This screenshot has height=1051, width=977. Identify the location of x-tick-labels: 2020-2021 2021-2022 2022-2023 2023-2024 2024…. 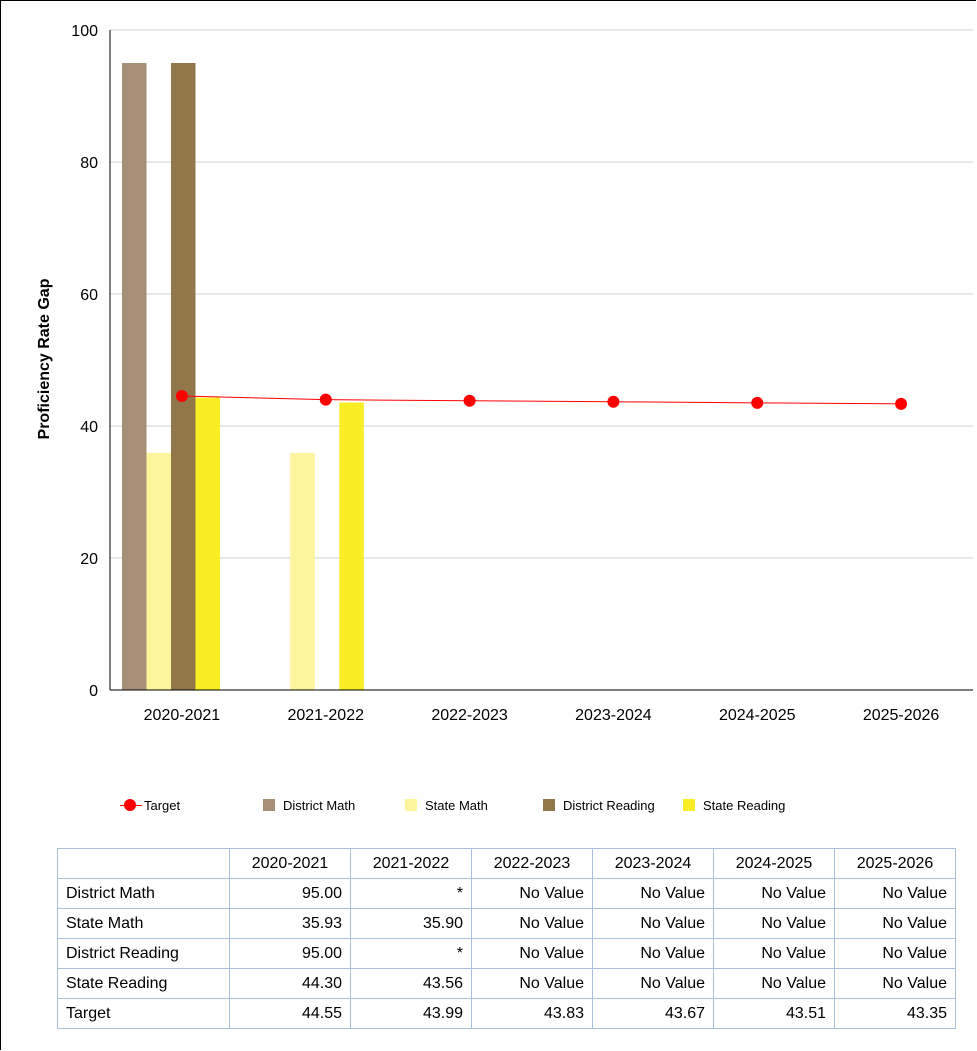
(542, 715).